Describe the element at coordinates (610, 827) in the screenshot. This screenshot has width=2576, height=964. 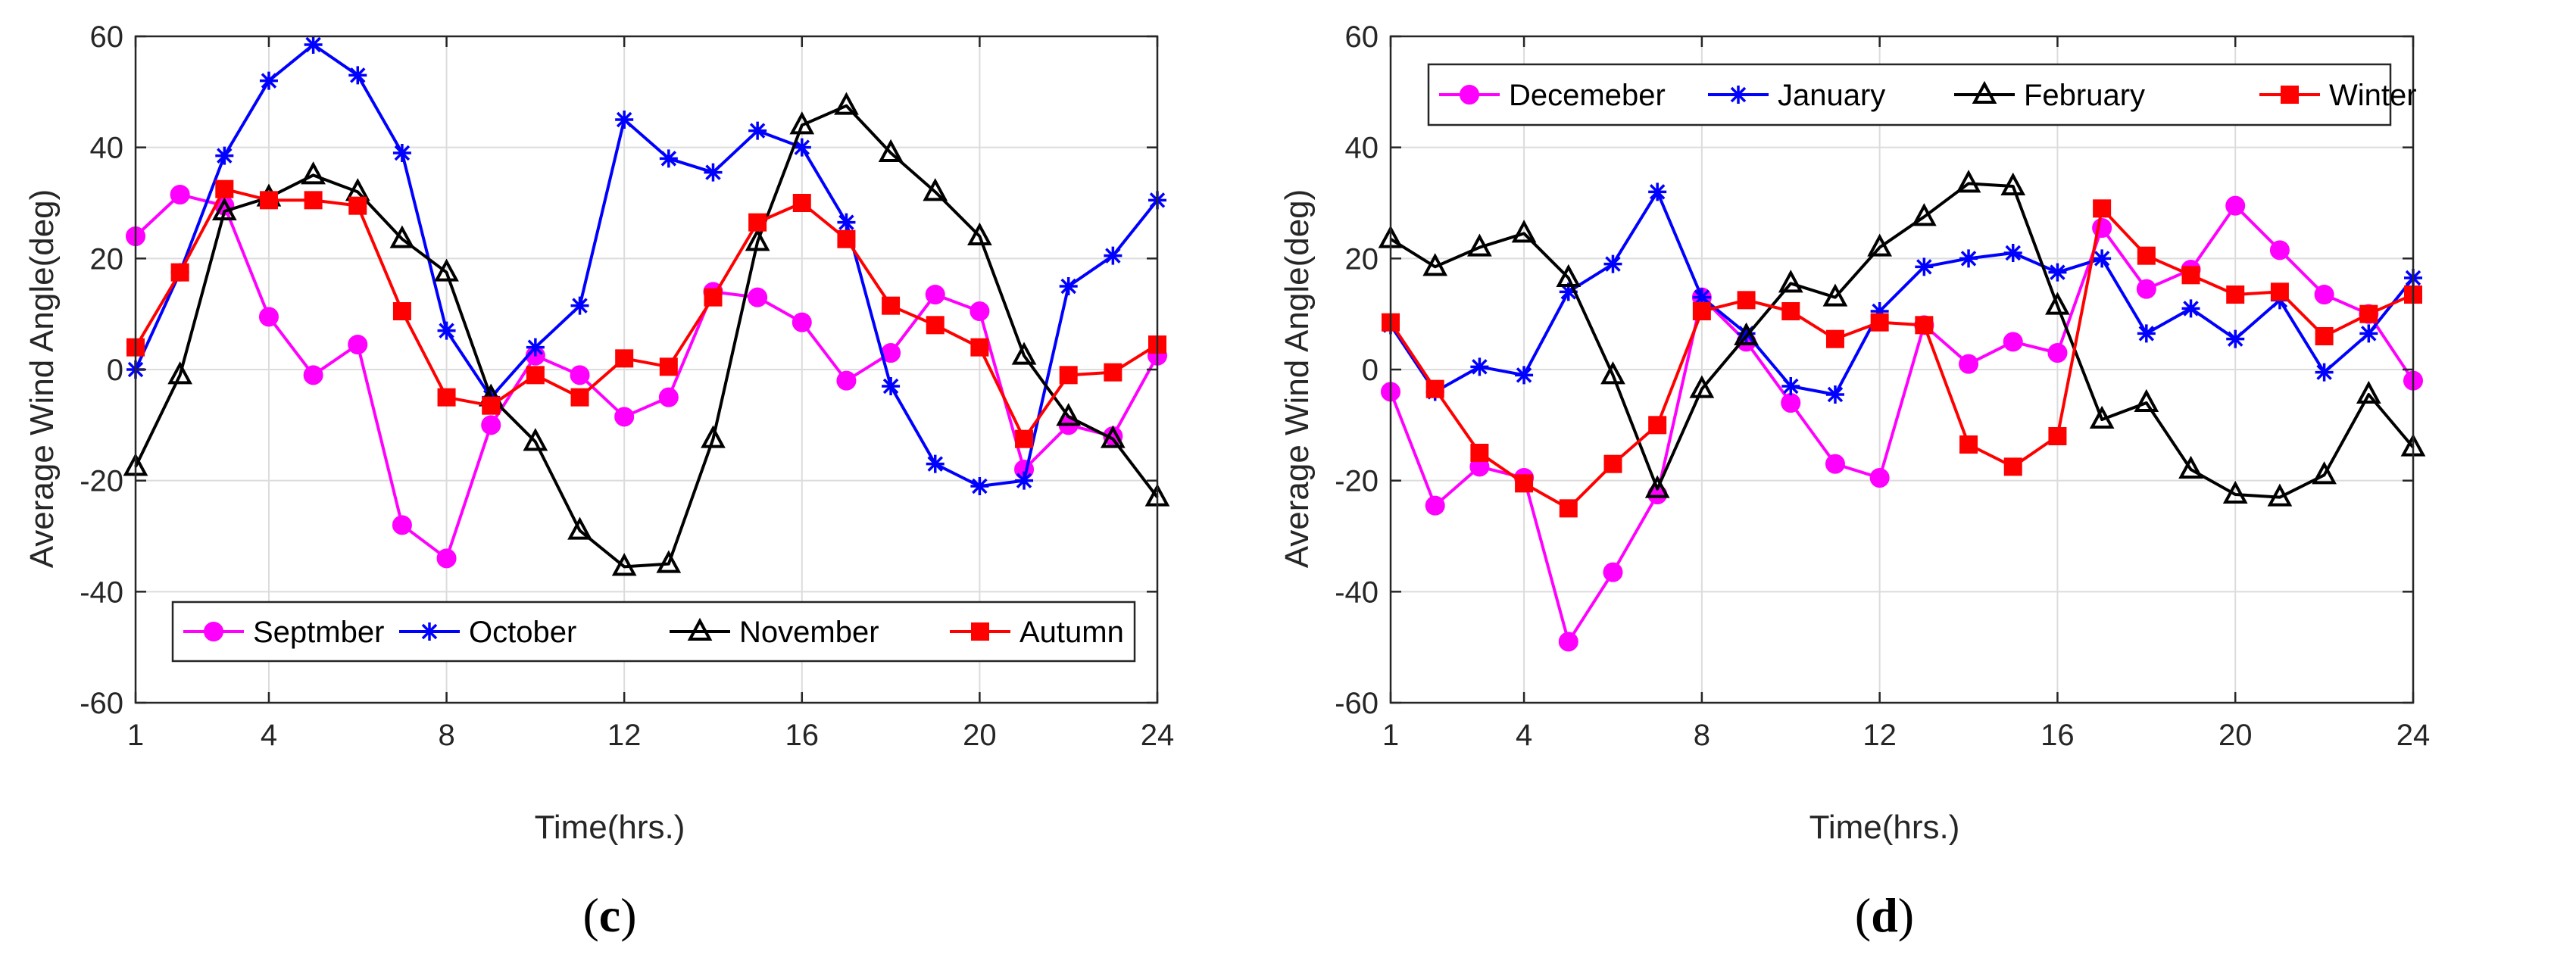
I see `x-axis-title: Time(hrs.)` at that location.